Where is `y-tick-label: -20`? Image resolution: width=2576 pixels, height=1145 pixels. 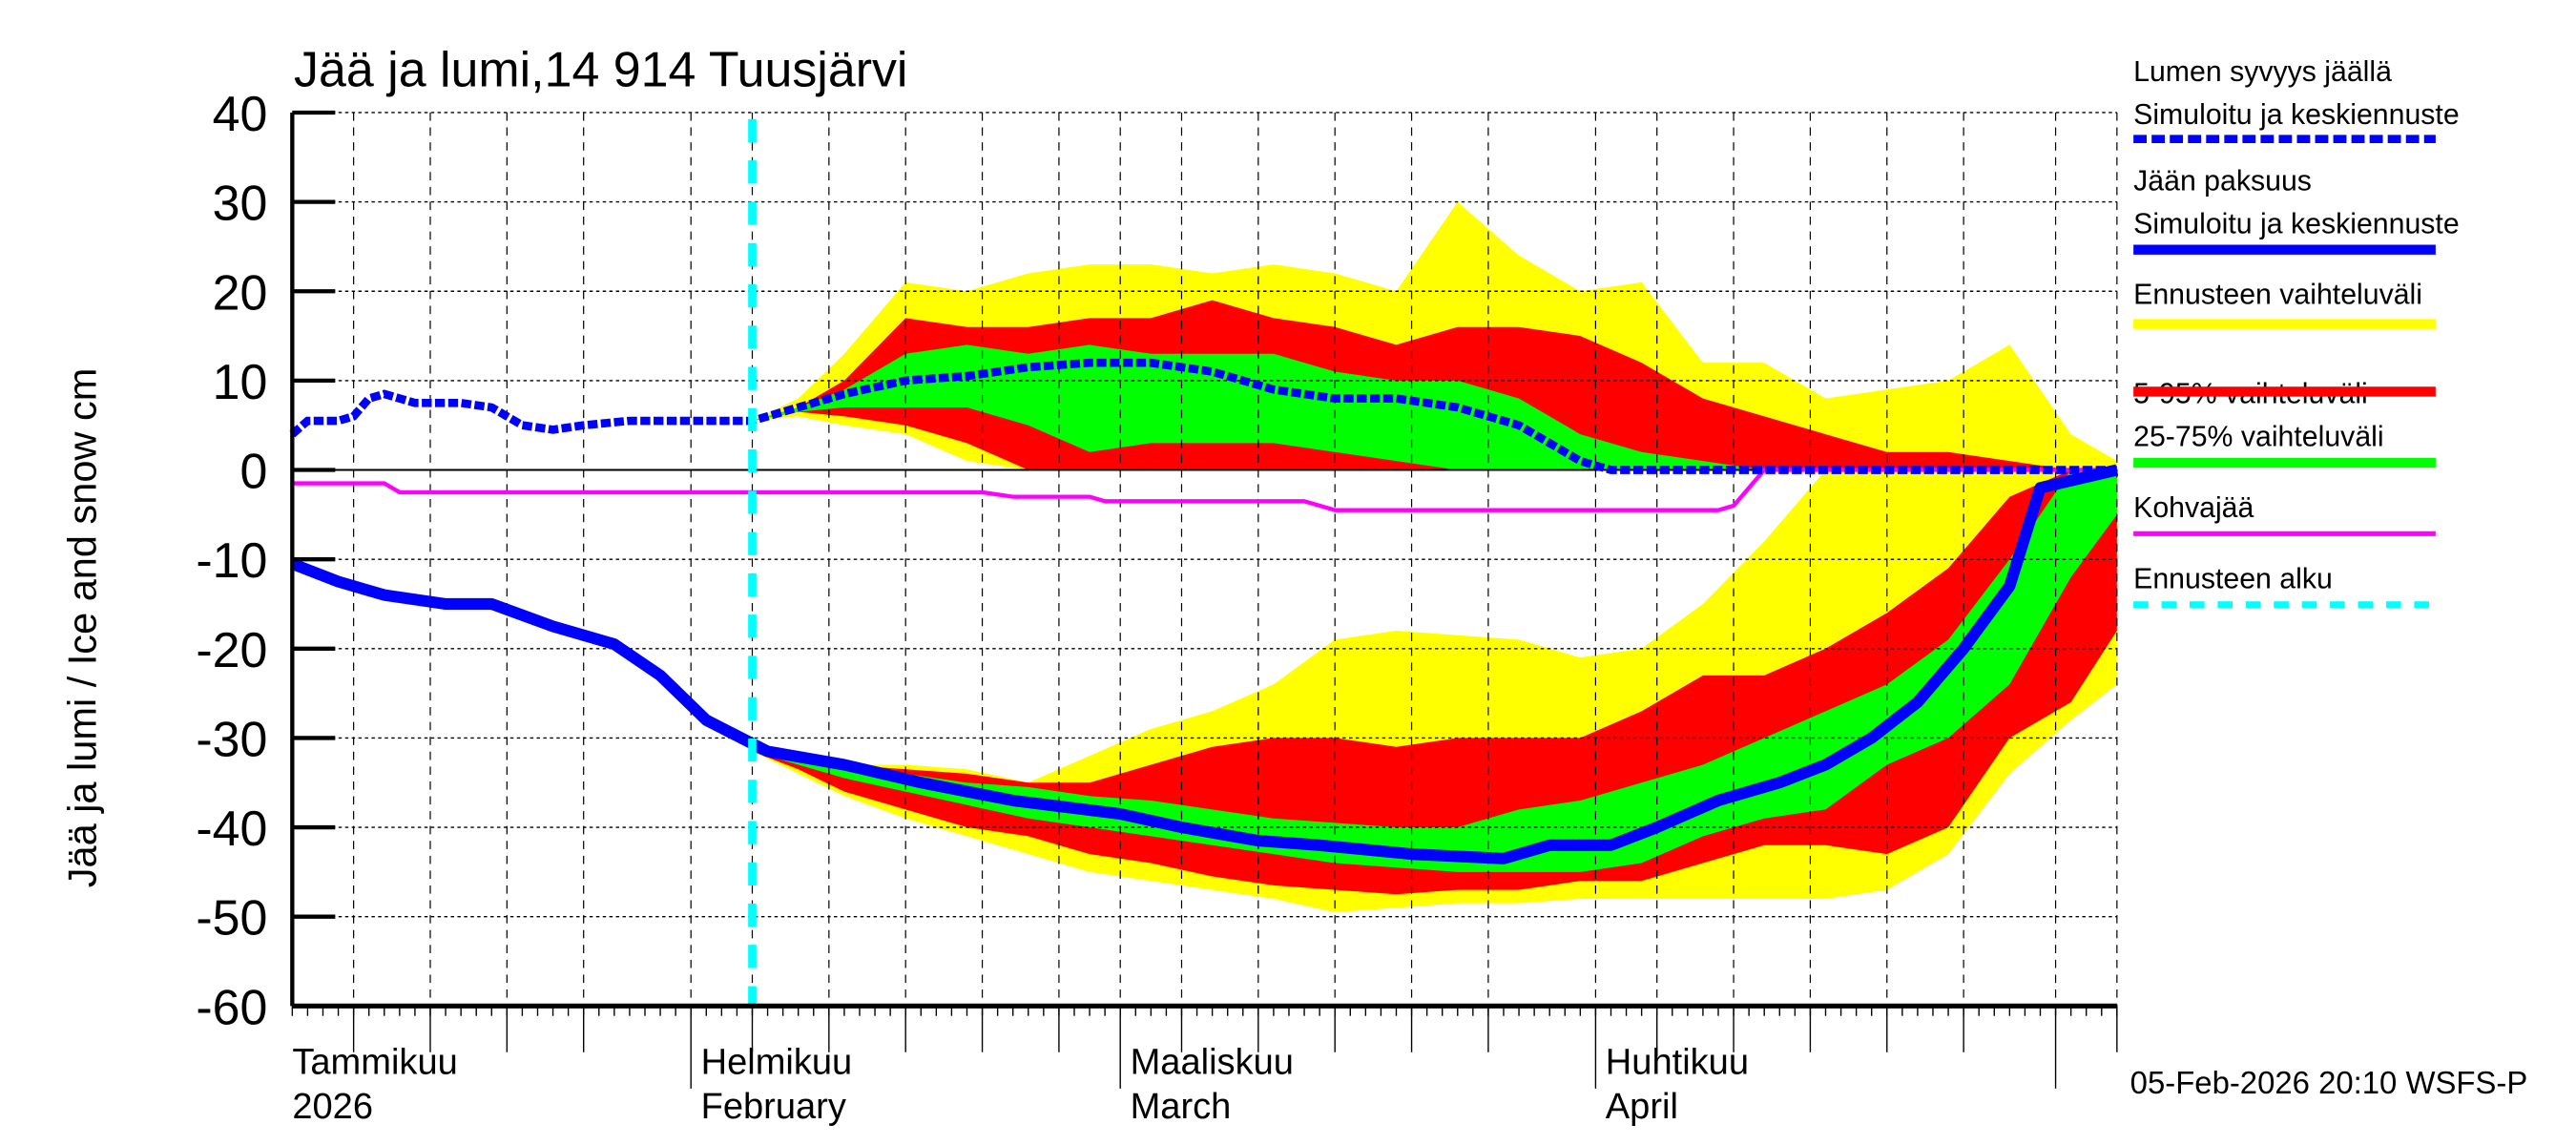 y-tick-label: -20 is located at coordinates (231, 650).